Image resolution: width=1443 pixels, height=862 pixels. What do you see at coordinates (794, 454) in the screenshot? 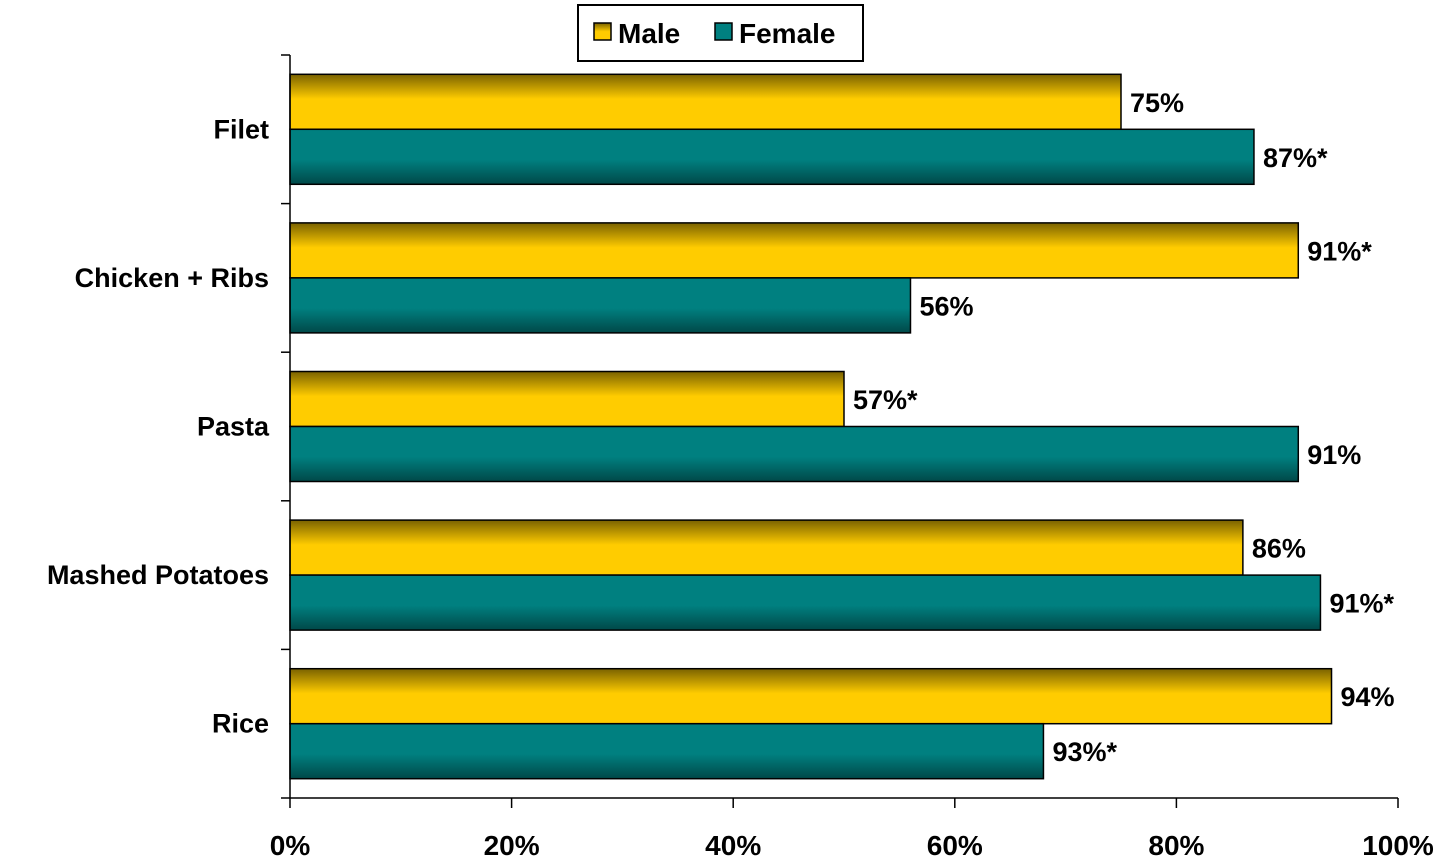
I see `bar-female-pasta` at bounding box center [794, 454].